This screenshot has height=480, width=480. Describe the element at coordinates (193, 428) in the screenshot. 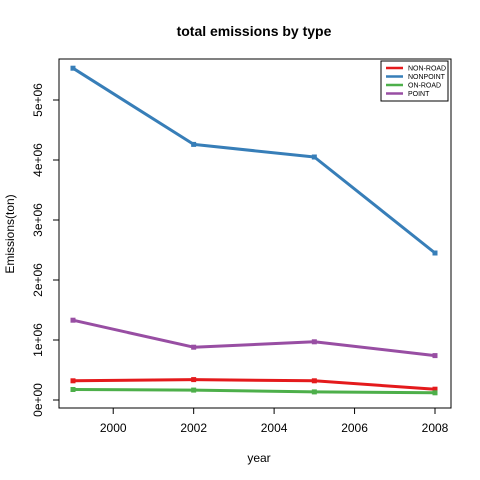

I see `x-tick-label: 2002` at that location.